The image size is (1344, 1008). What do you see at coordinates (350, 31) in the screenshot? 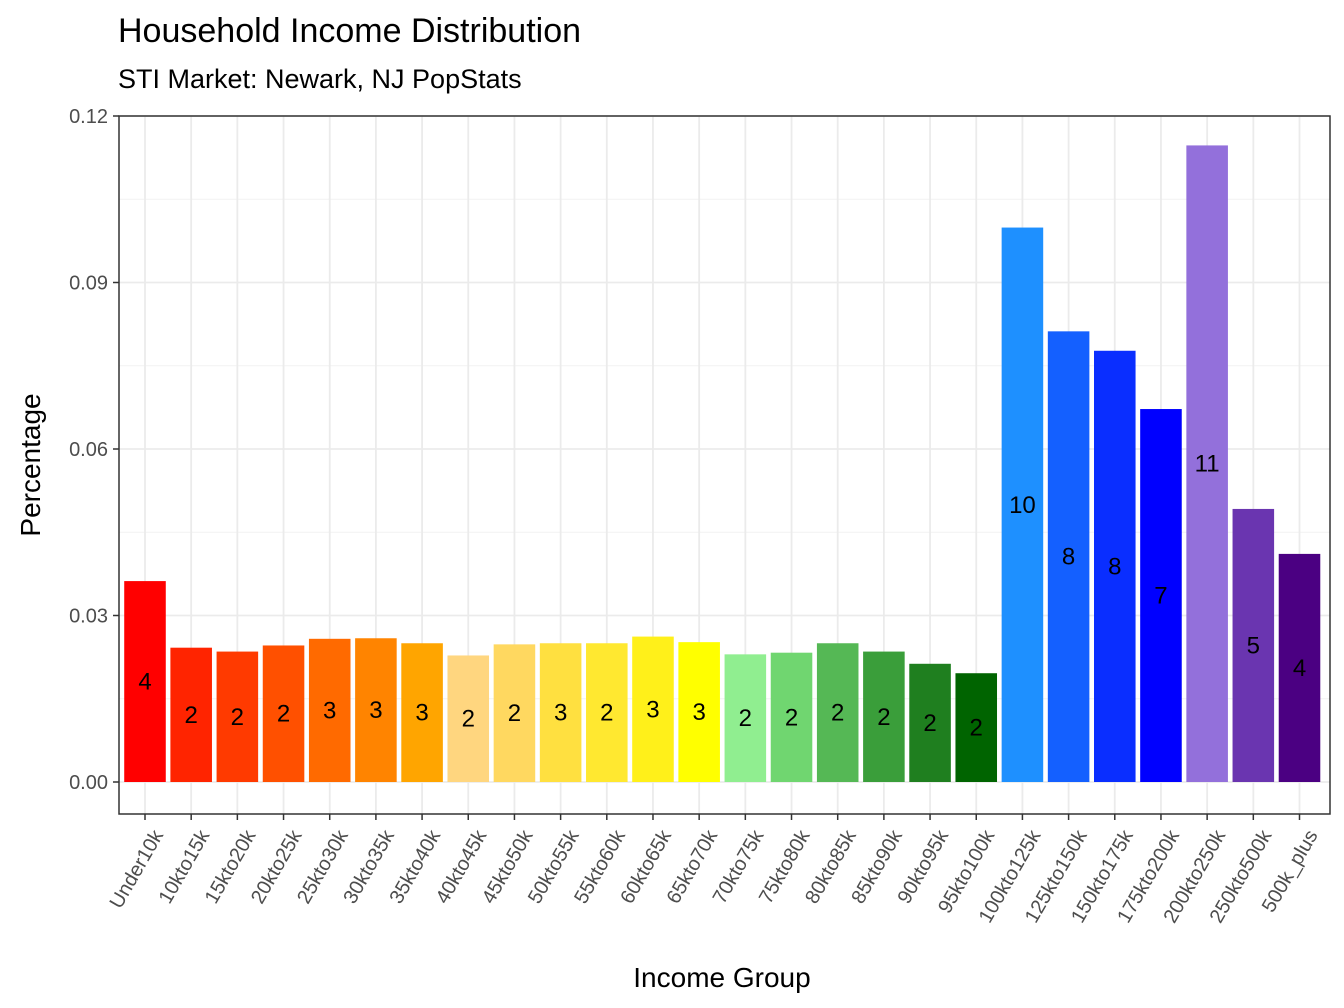
I see `chart-title: Household Income Distribution` at bounding box center [350, 31].